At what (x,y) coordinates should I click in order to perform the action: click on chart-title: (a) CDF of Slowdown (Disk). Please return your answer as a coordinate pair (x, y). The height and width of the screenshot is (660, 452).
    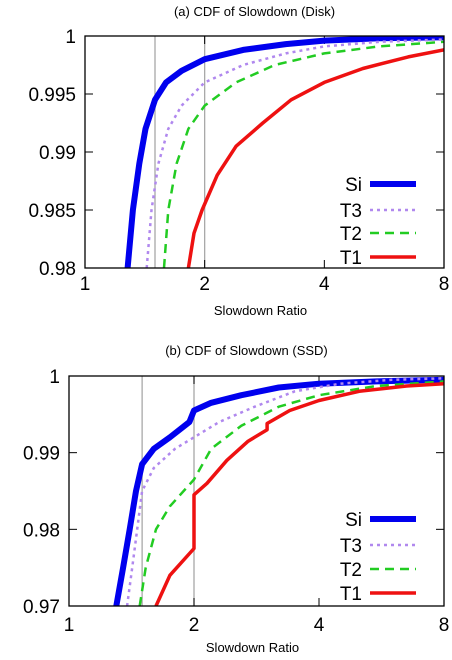
    Looking at the image, I should click on (254, 11).